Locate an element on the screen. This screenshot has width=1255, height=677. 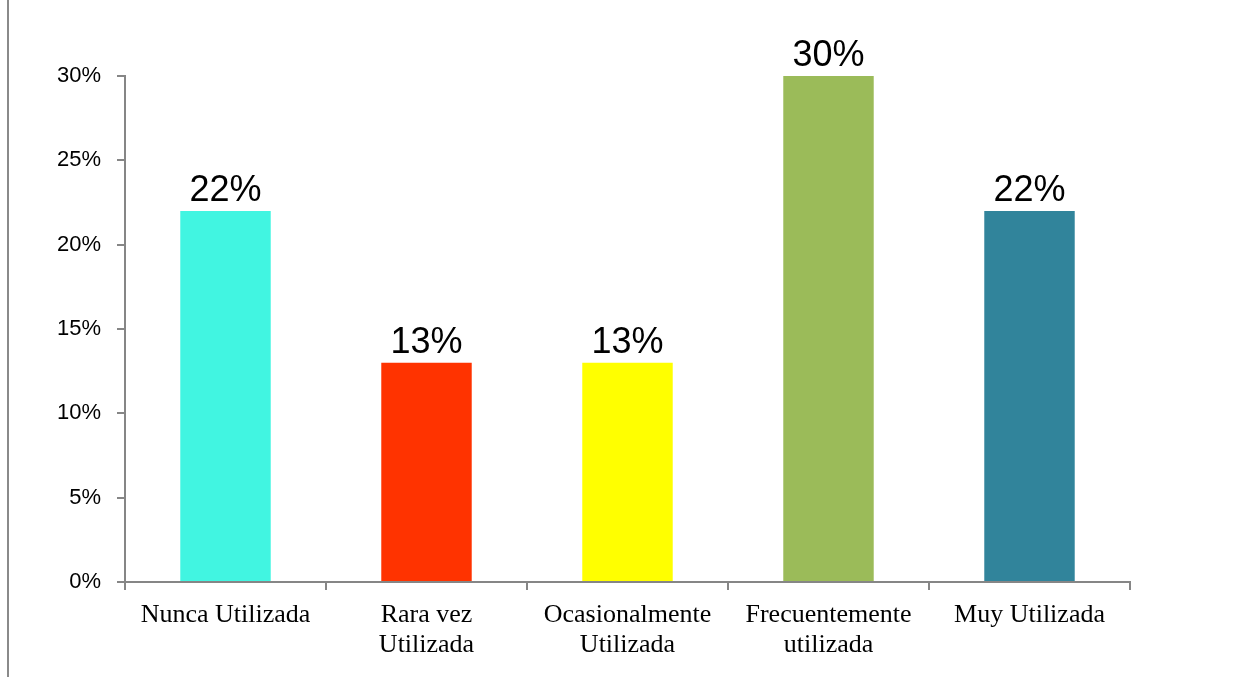
y-tick-label: 25% is located at coordinates (78, 159).